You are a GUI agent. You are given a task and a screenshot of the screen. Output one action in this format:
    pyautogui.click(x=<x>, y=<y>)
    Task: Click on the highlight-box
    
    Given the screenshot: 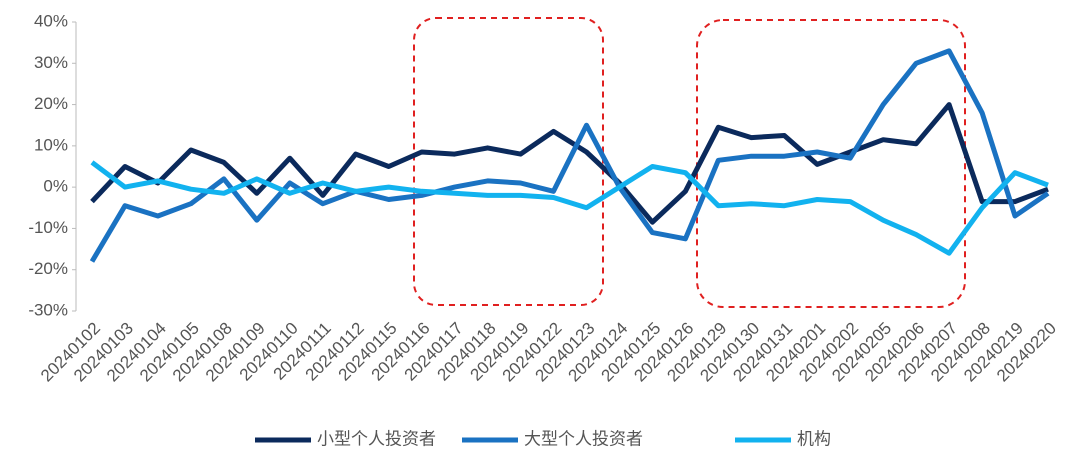 What is the action you would take?
    pyautogui.click(x=508, y=161)
    